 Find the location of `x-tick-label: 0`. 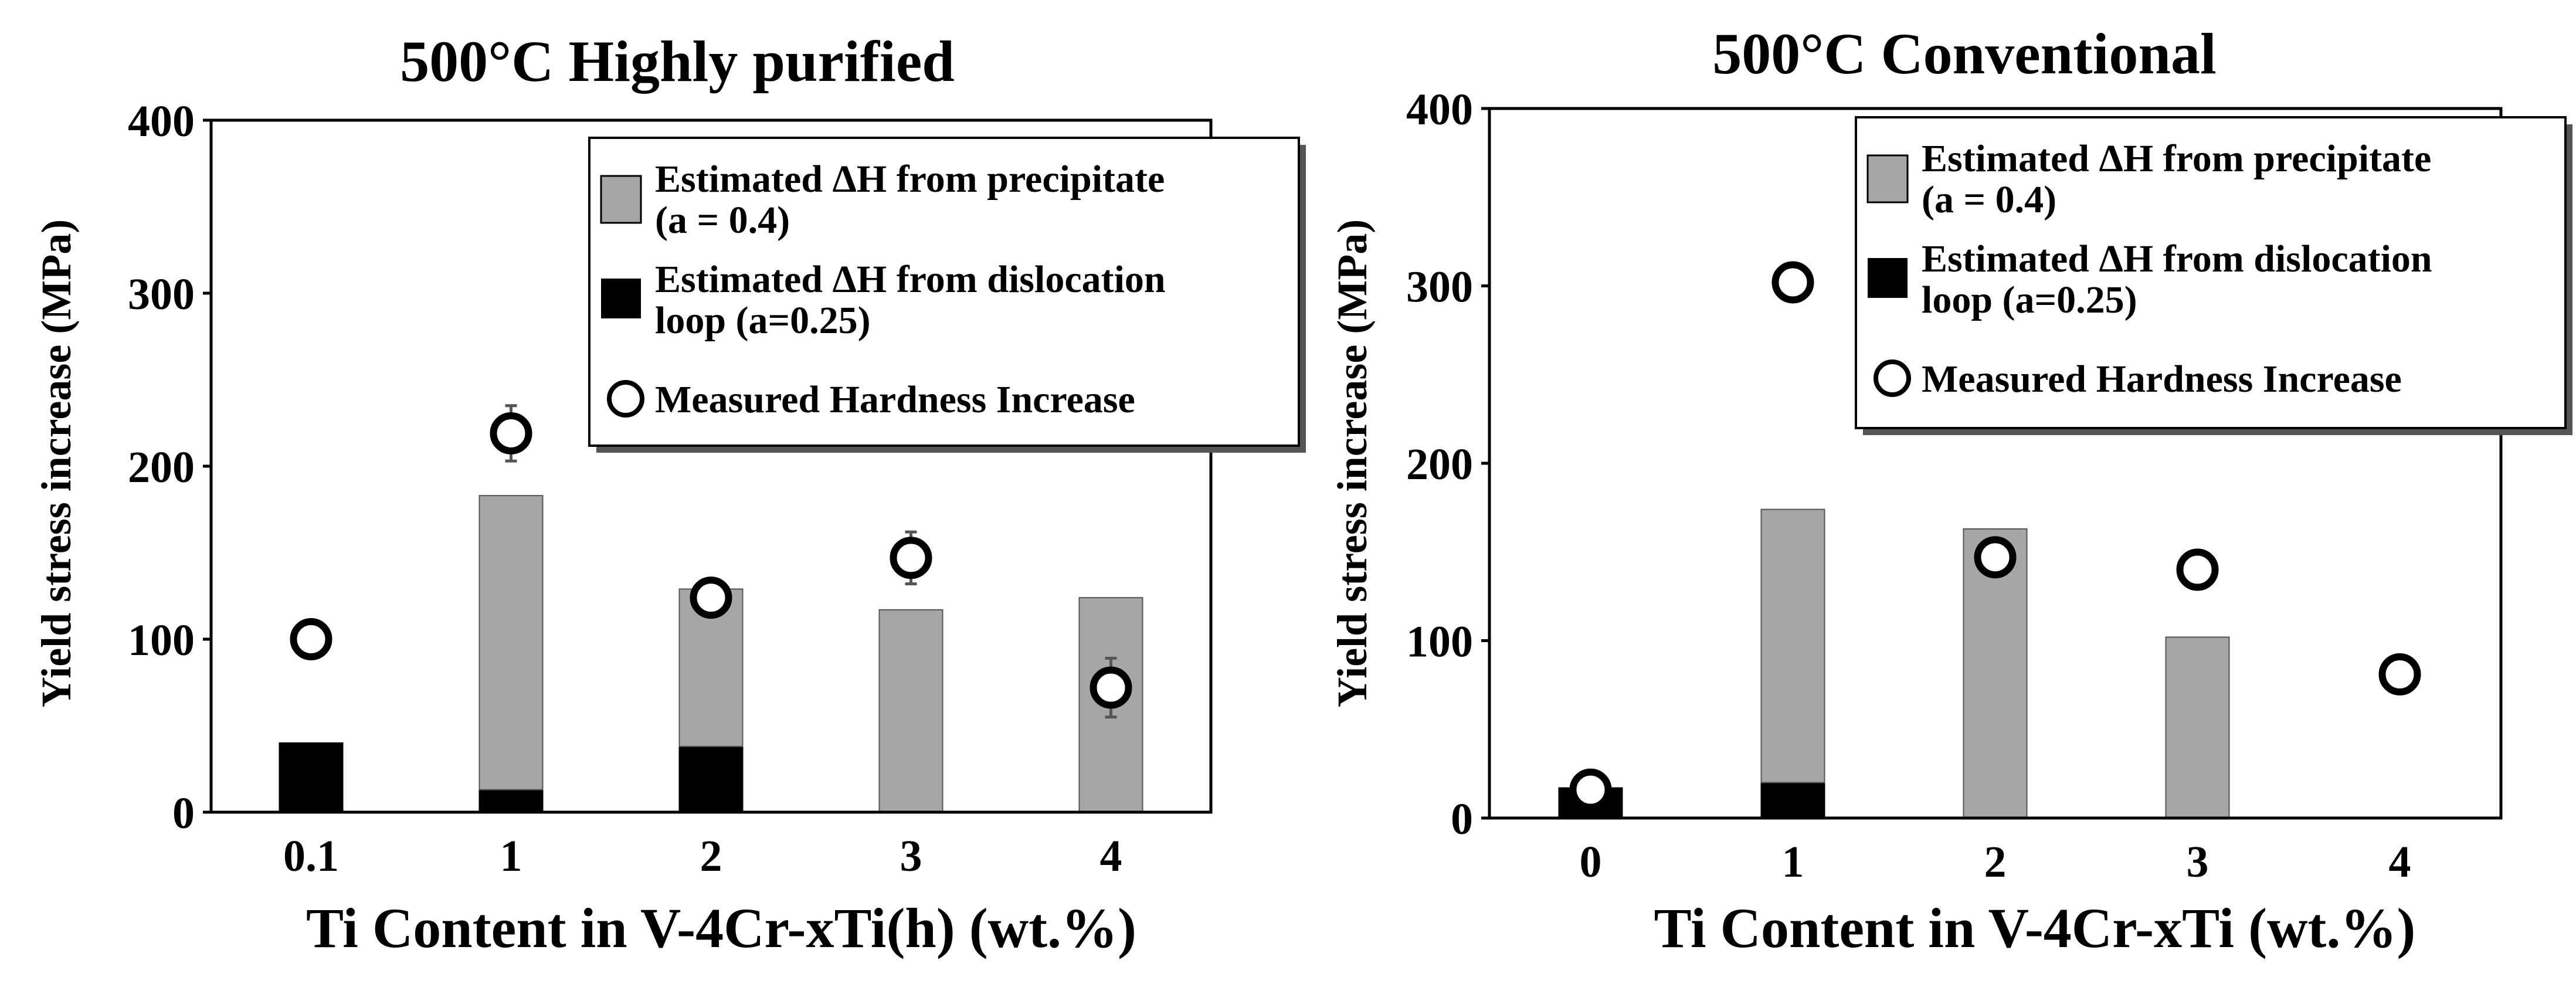

x-tick-label: 0 is located at coordinates (1591, 862).